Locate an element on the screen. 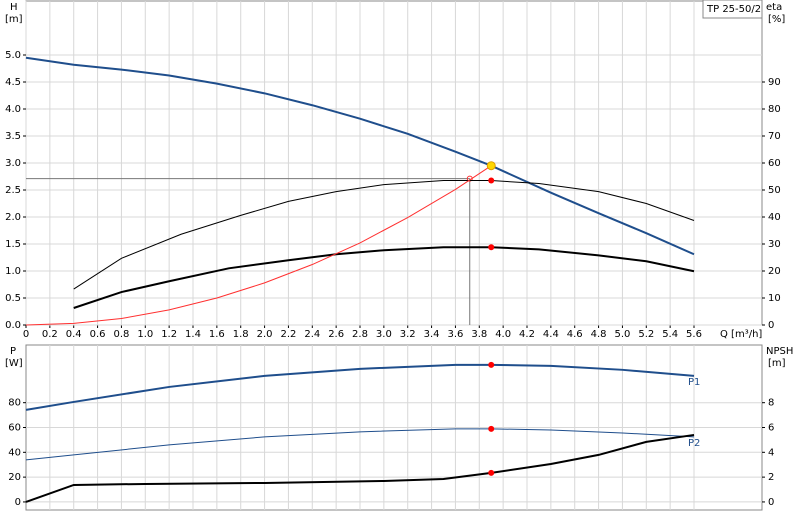  x-tick-label: 2.0 is located at coordinates (265, 334).